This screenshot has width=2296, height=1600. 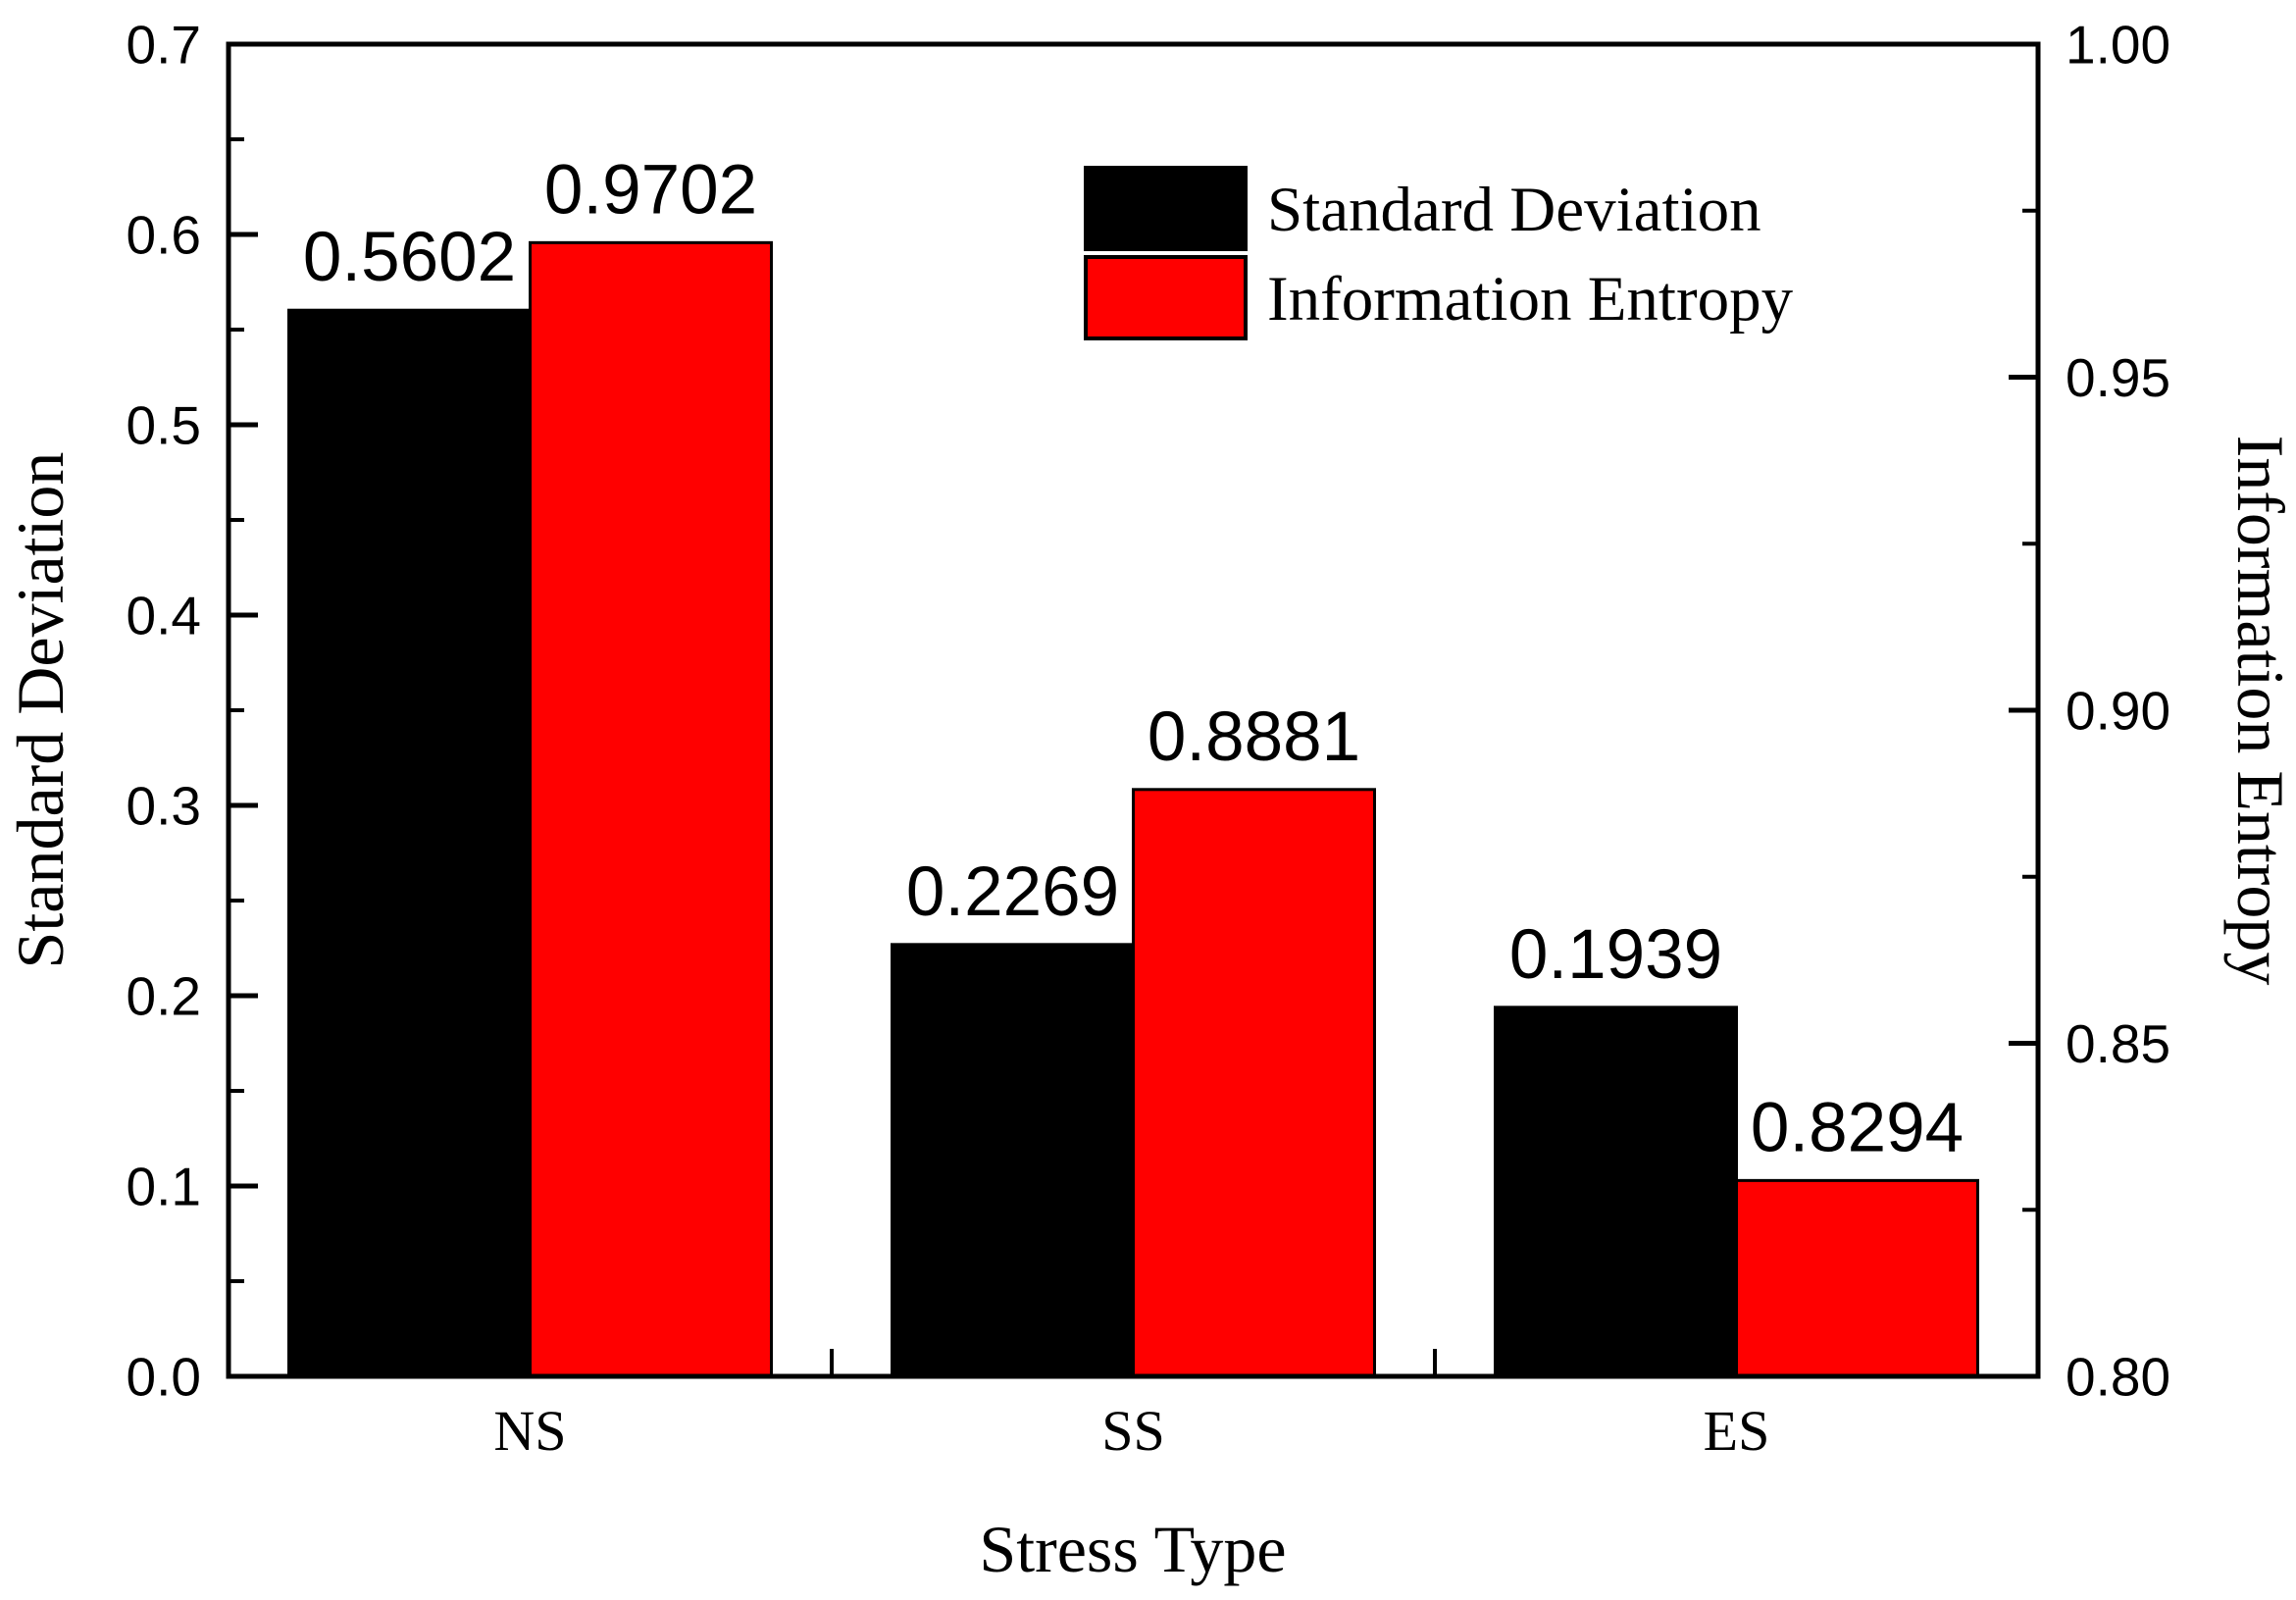 I want to click on bar-value-label-ss-information-entropy: 0.8881, so click(x=1254, y=737).